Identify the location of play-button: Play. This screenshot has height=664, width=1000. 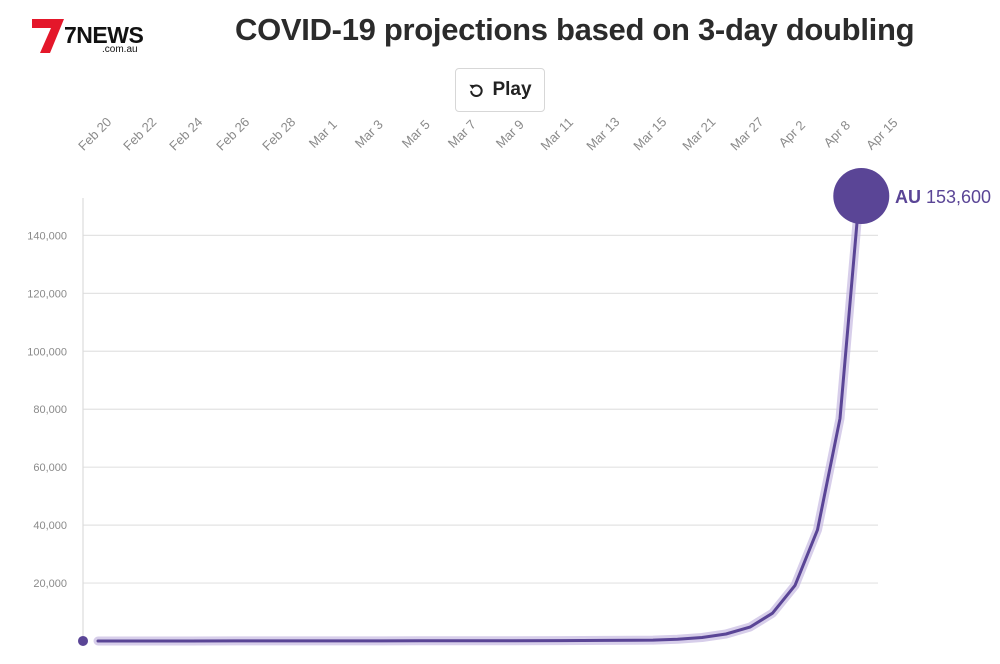
(500, 90).